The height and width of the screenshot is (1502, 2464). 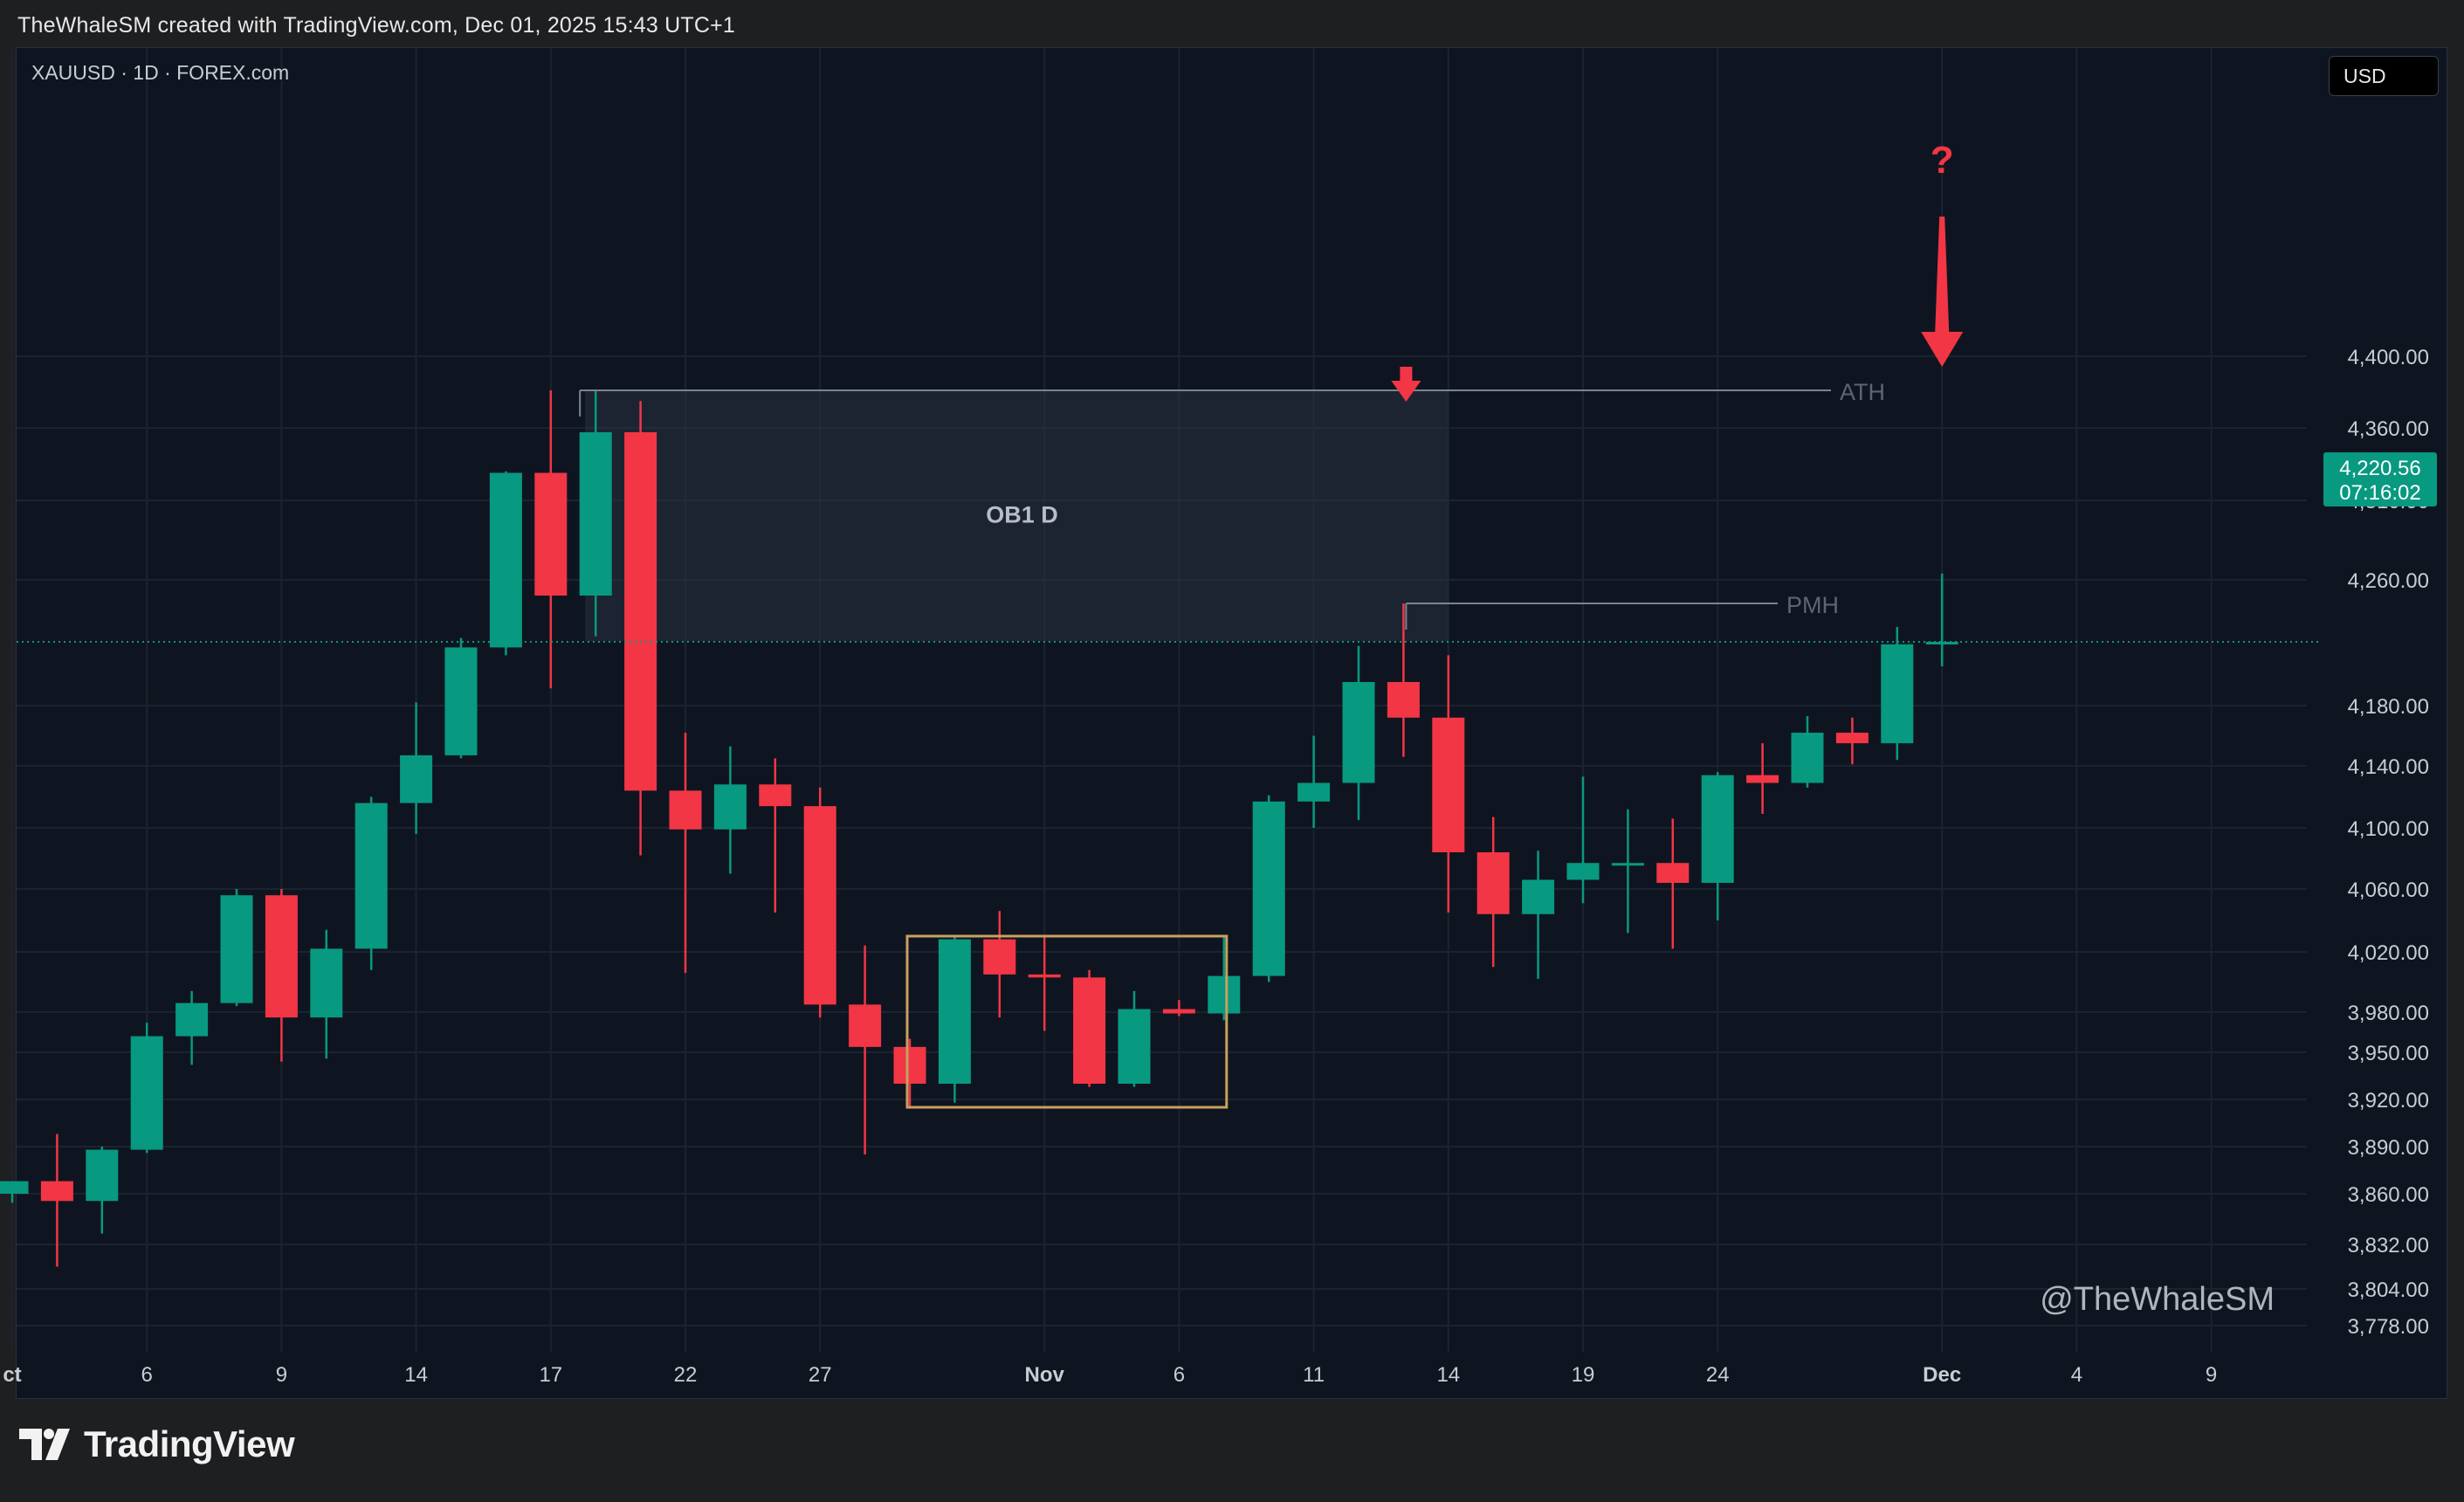 What do you see at coordinates (1110, 1375) in the screenshot?
I see `time-axis: ct 6 9 14 17 22 27 Nov 6 11 14 19 24 Dec 4 9` at bounding box center [1110, 1375].